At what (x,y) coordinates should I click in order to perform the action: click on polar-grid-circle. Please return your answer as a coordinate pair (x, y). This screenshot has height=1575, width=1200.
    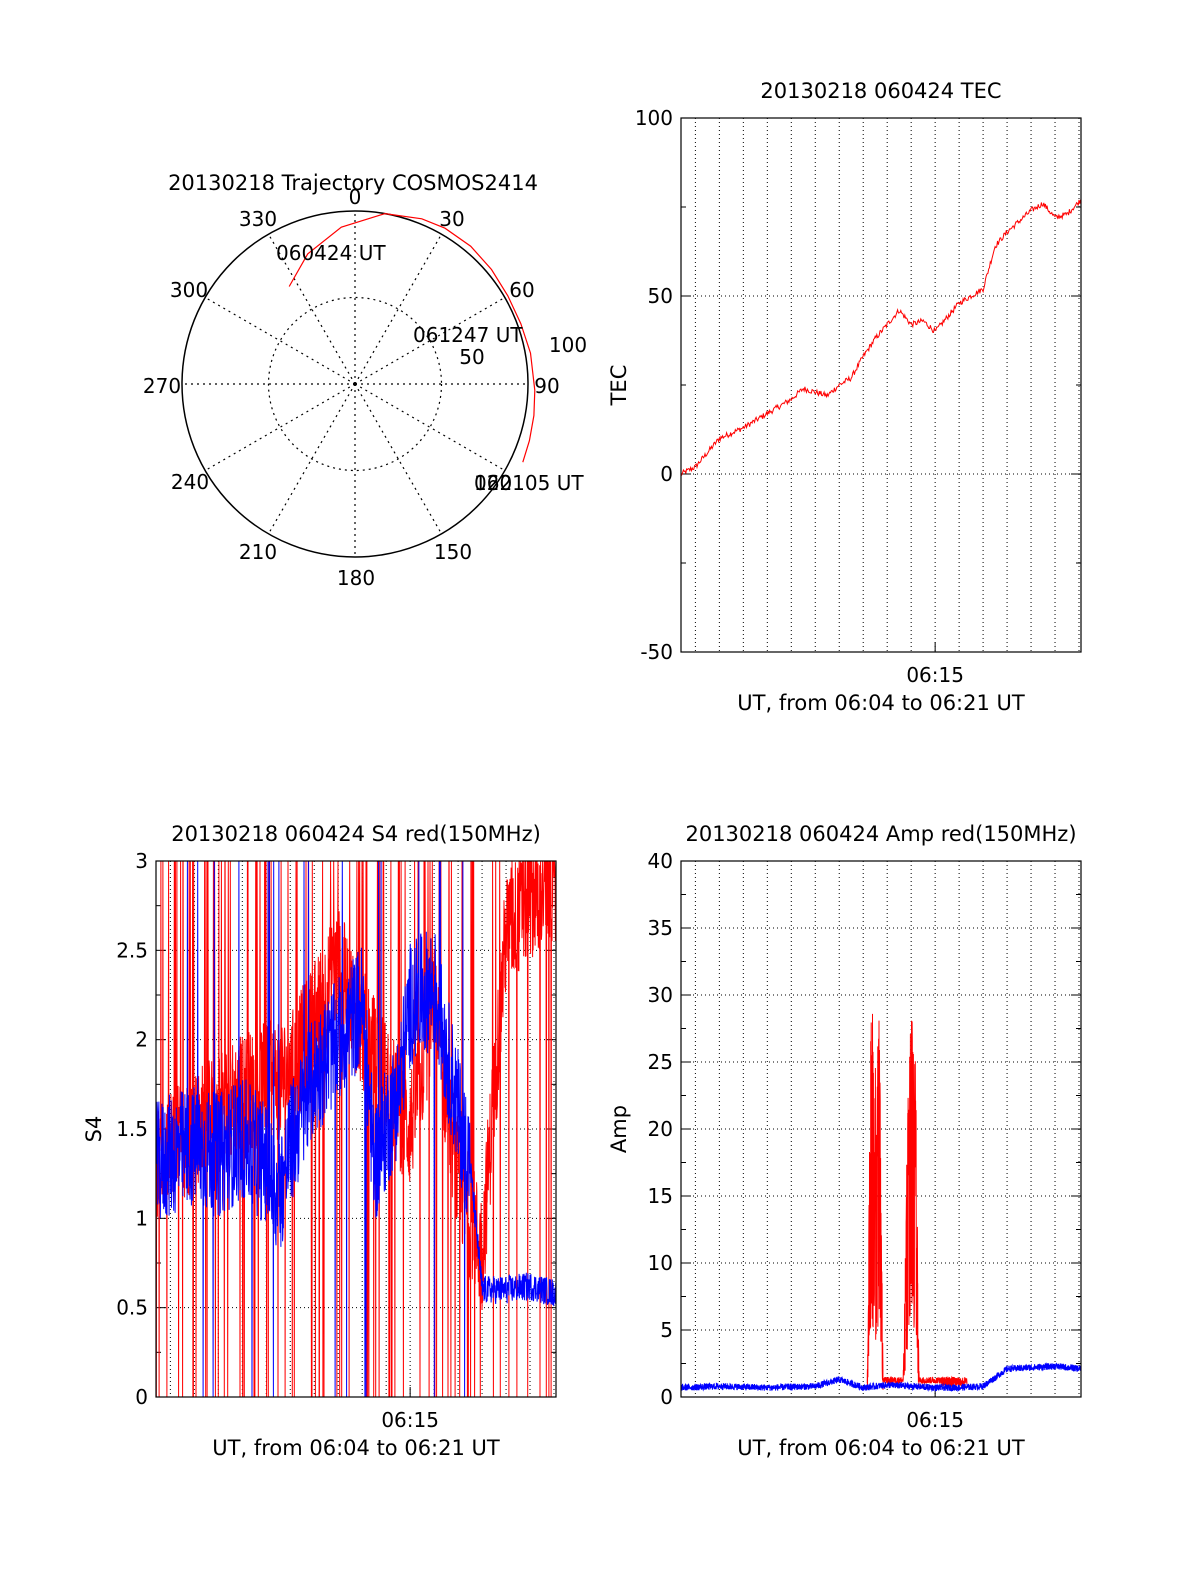
    Looking at the image, I should click on (355, 384).